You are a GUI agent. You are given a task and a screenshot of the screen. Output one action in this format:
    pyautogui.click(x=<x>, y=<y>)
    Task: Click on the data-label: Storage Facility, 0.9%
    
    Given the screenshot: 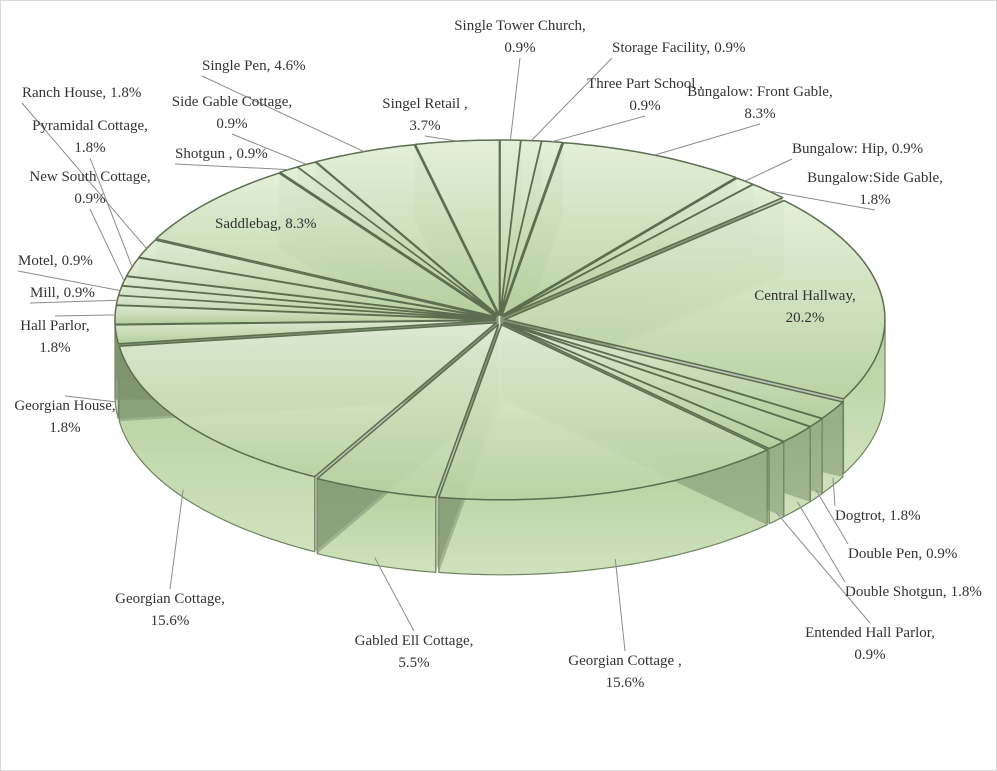 What is the action you would take?
    pyautogui.click(x=678, y=48)
    